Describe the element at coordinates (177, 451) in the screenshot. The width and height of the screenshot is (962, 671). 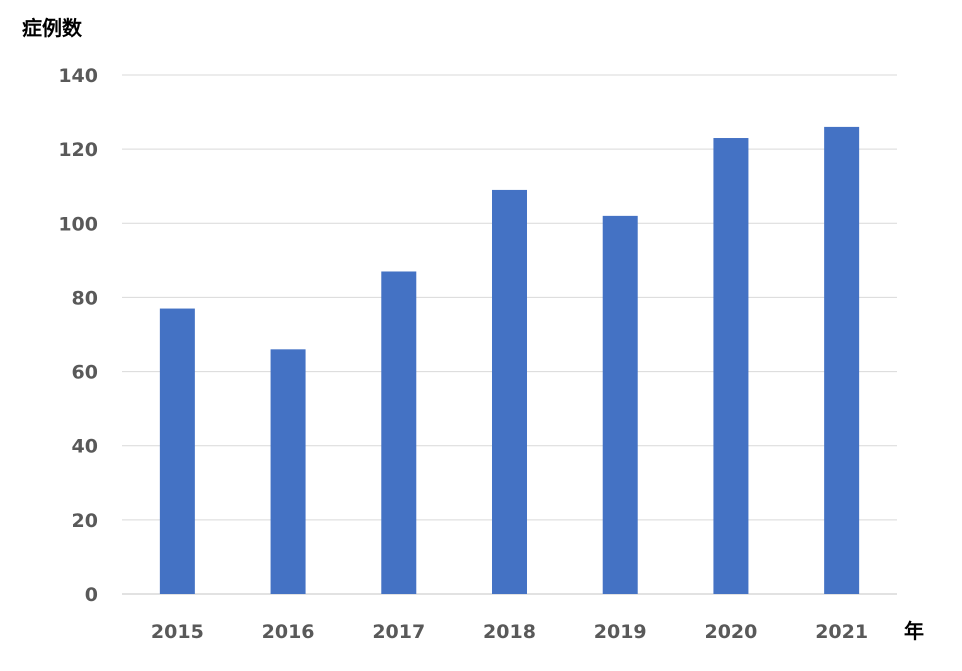
I see `bar-2015` at that location.